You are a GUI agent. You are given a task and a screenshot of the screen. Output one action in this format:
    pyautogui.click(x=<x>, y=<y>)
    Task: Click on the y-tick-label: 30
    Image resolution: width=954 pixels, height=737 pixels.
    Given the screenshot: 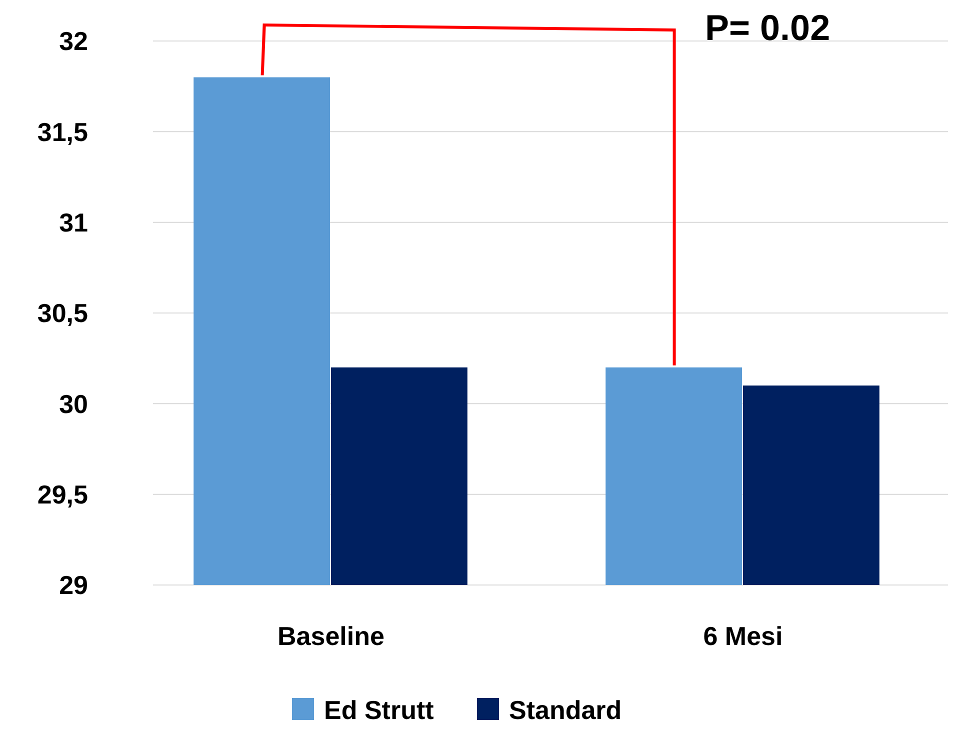 What is the action you would take?
    pyautogui.click(x=73, y=403)
    